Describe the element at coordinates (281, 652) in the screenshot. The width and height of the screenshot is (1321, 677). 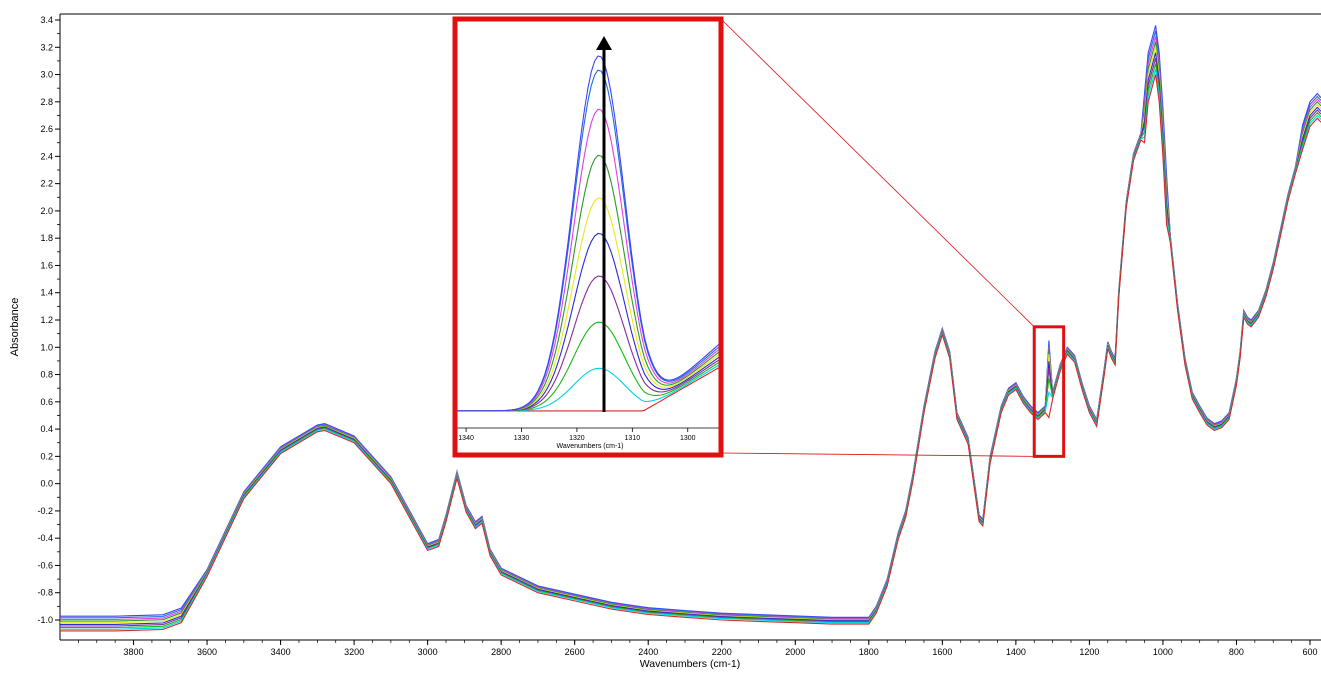
I see `x-tick-label: 3400` at that location.